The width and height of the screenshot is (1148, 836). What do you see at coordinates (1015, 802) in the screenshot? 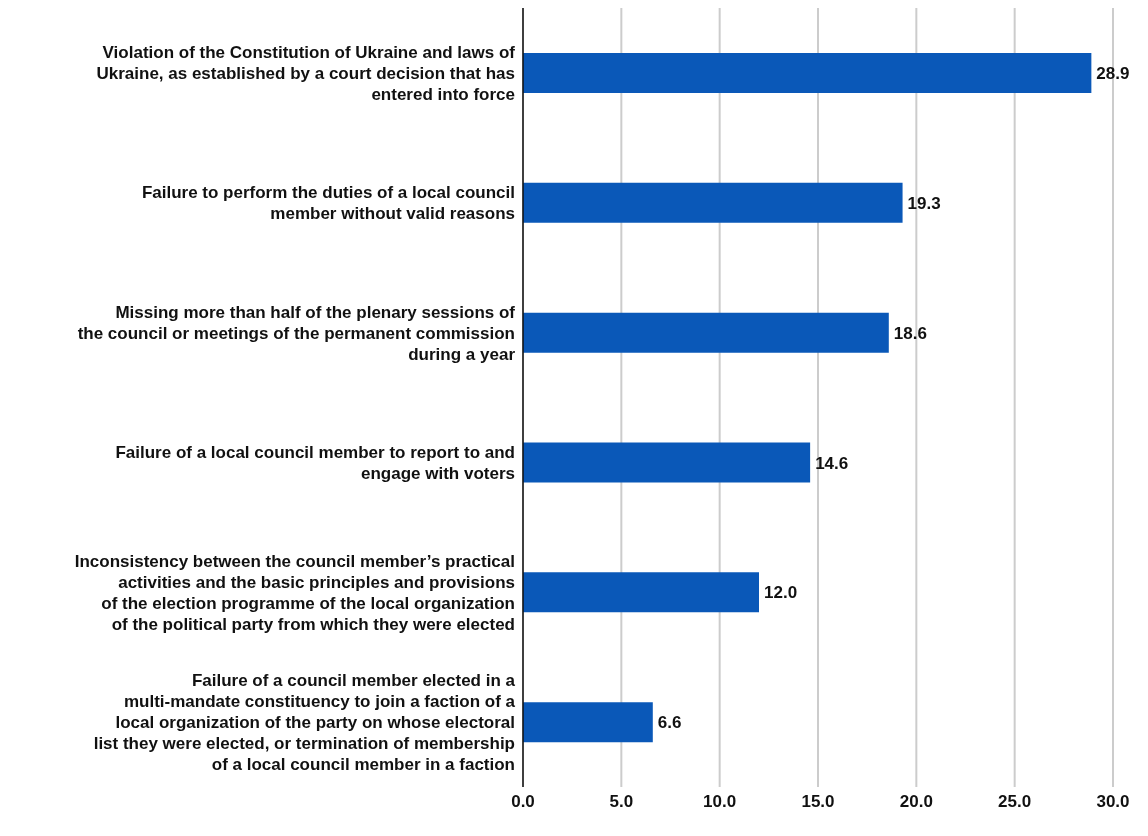
I see `x-tick-label: 25.0` at bounding box center [1015, 802].